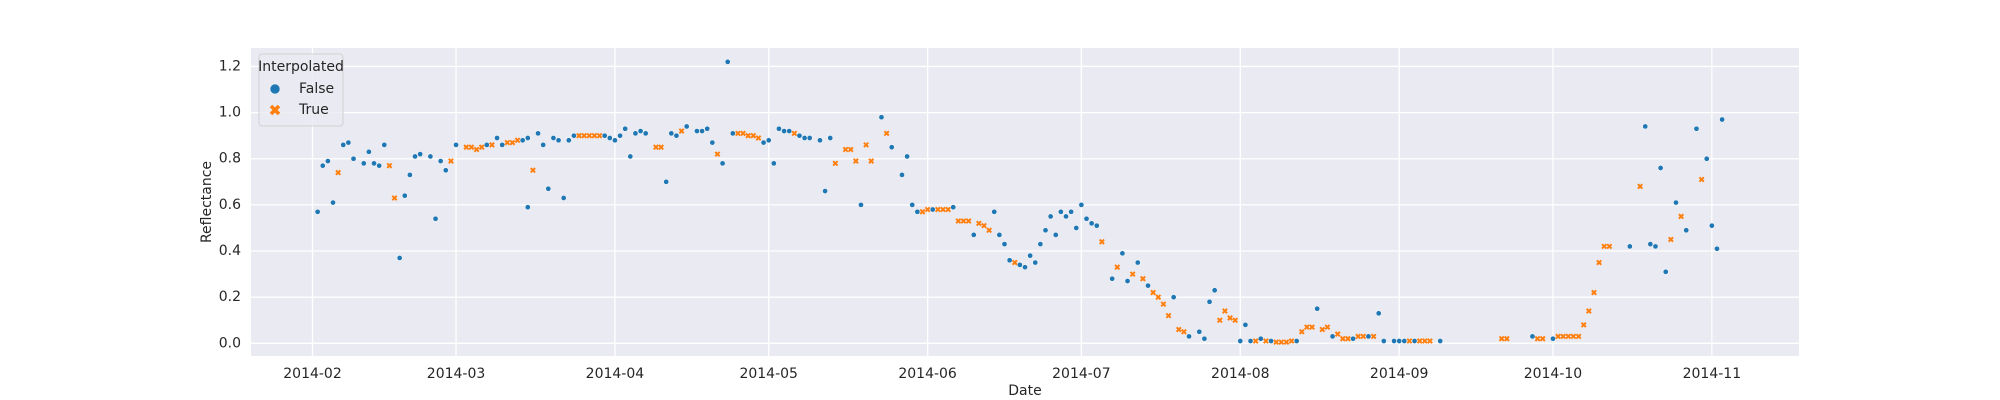 The width and height of the screenshot is (2000, 400). Describe the element at coordinates (316, 89) in the screenshot. I see `legend-label: False` at that location.